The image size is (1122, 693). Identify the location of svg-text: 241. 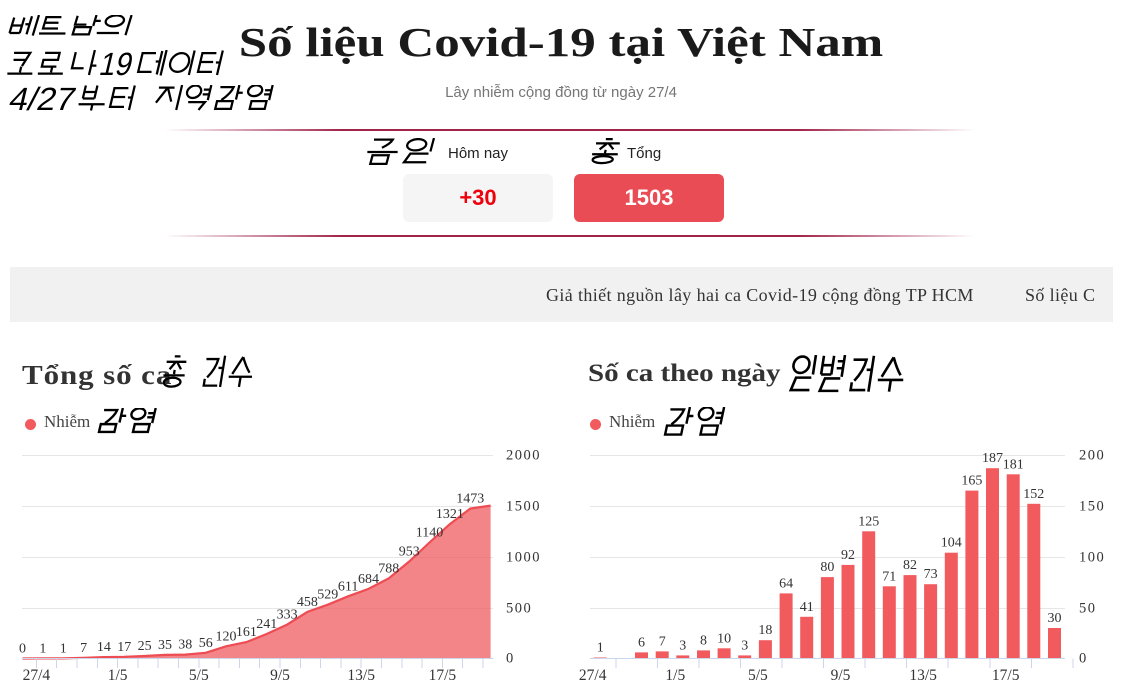
(266, 624).